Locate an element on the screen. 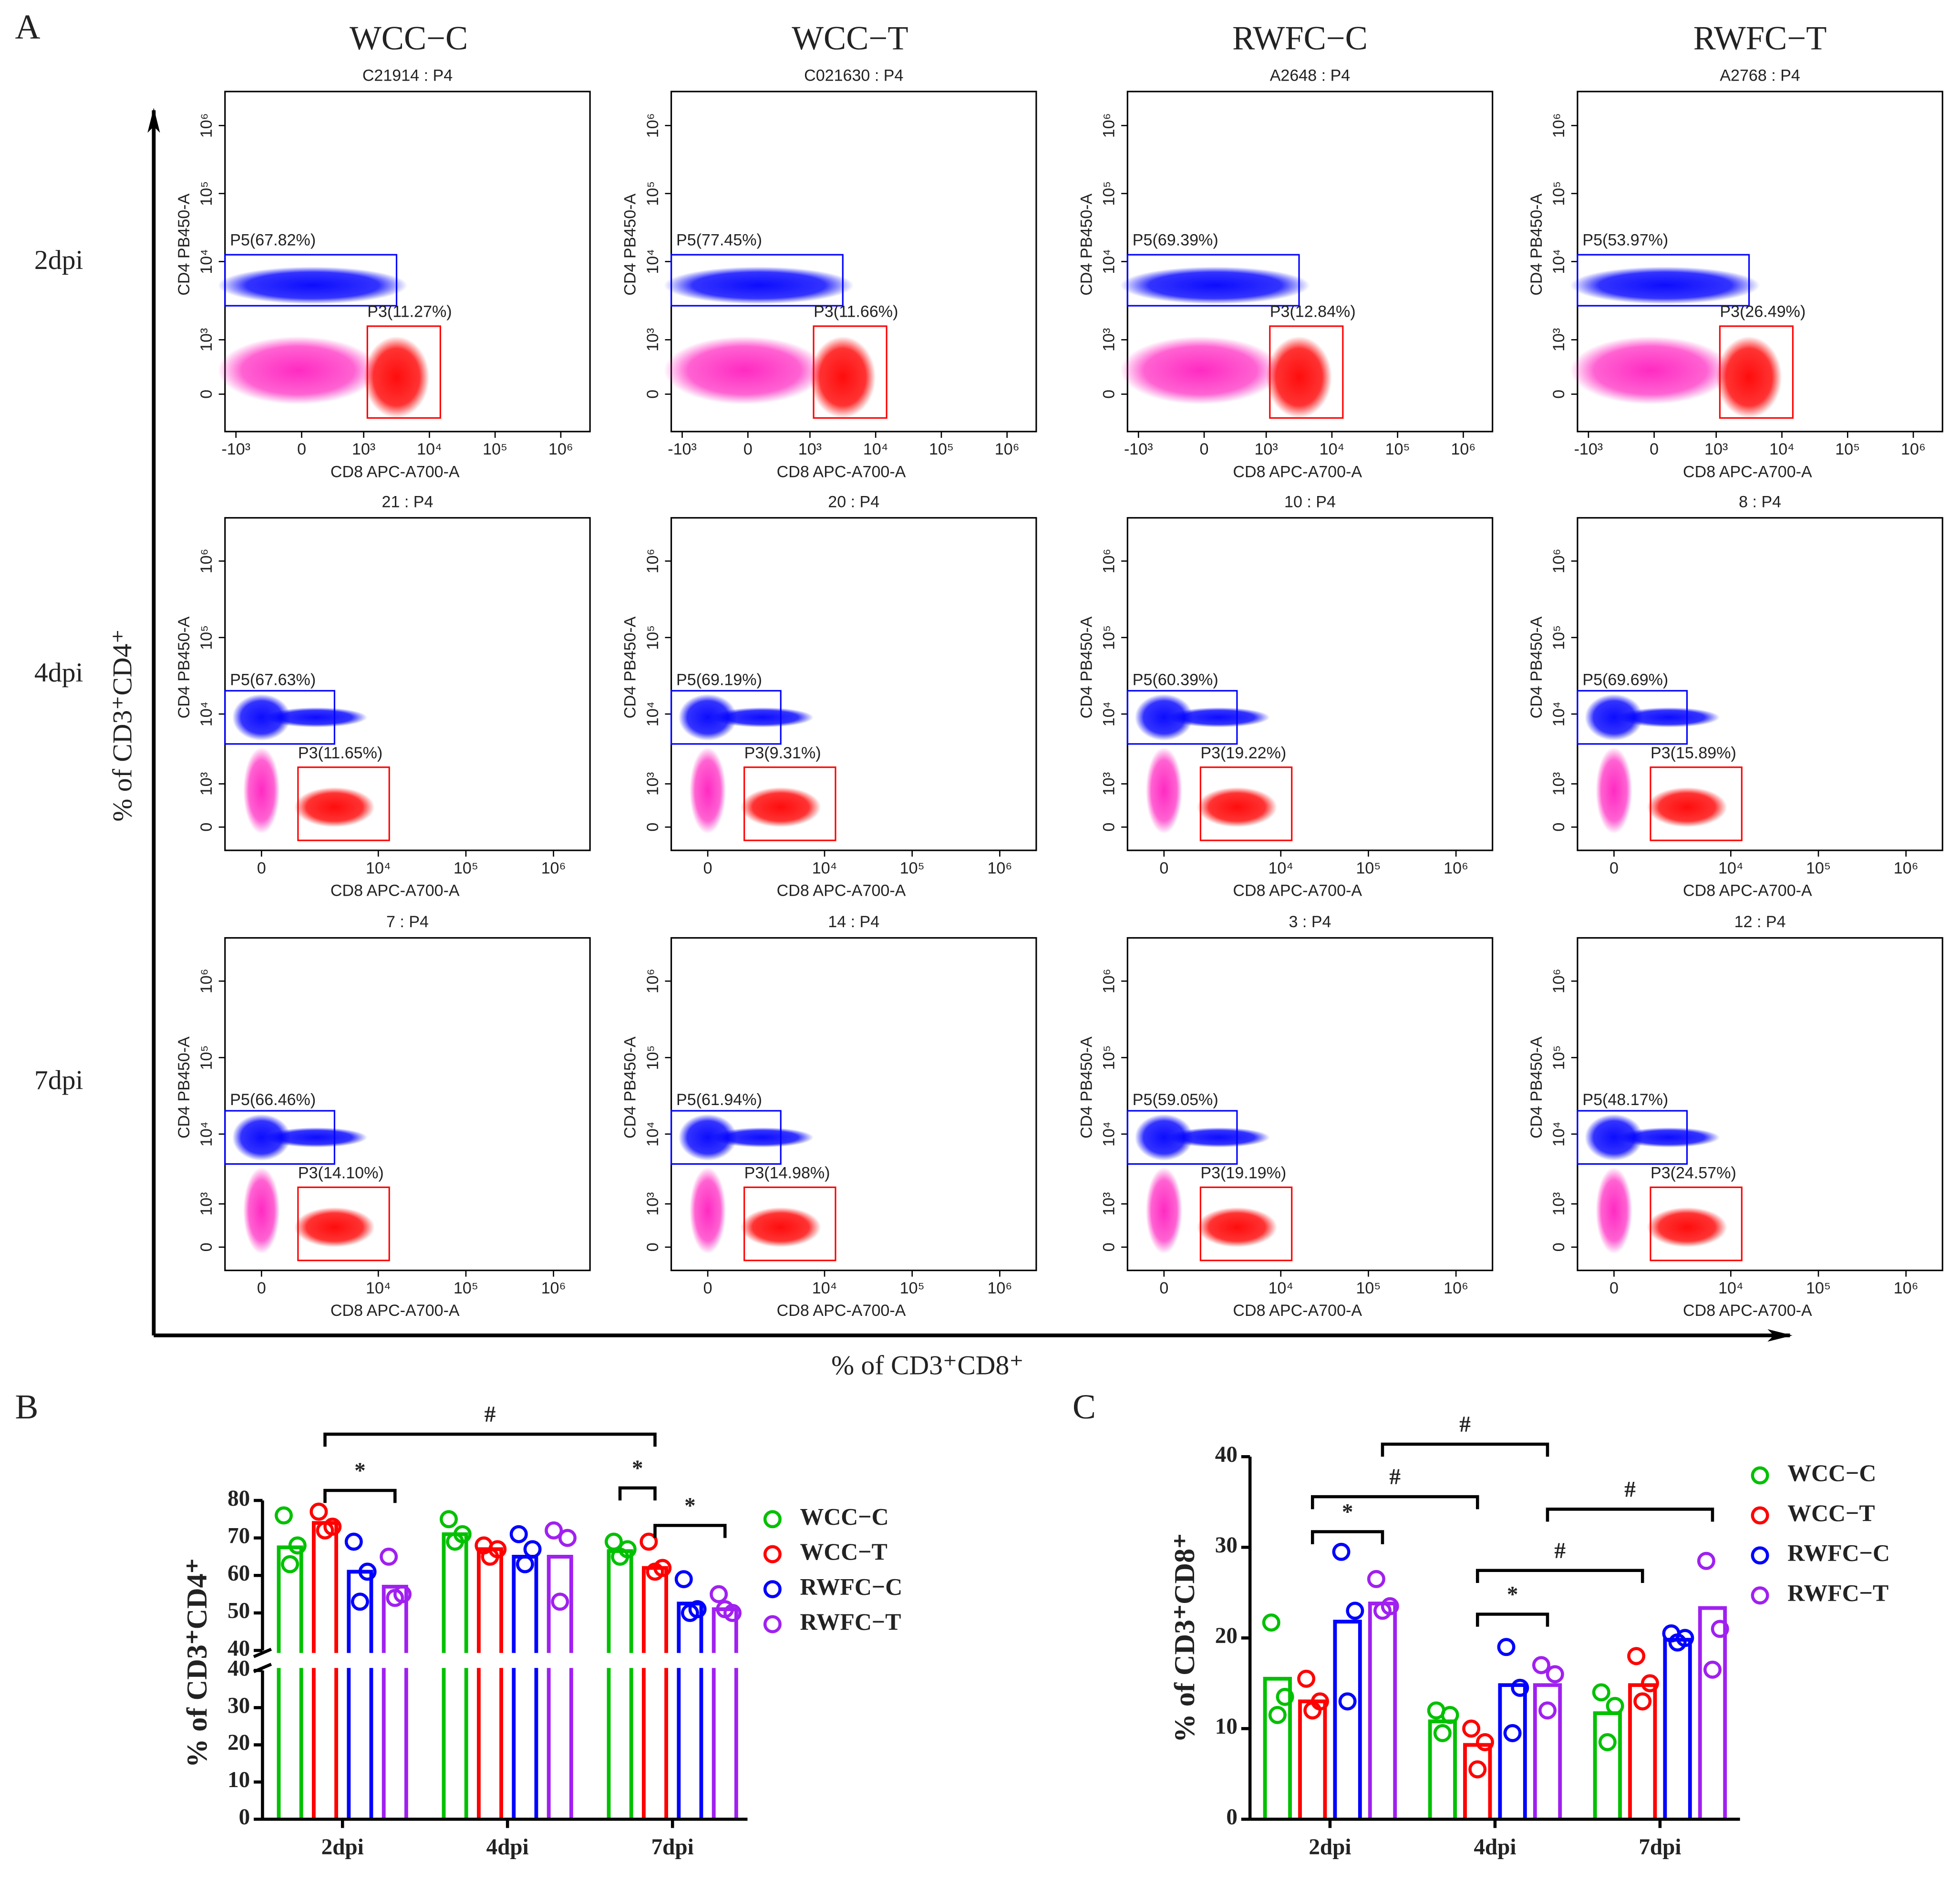 The image size is (1960, 1882). axis-break is located at coordinates (263, 1652).